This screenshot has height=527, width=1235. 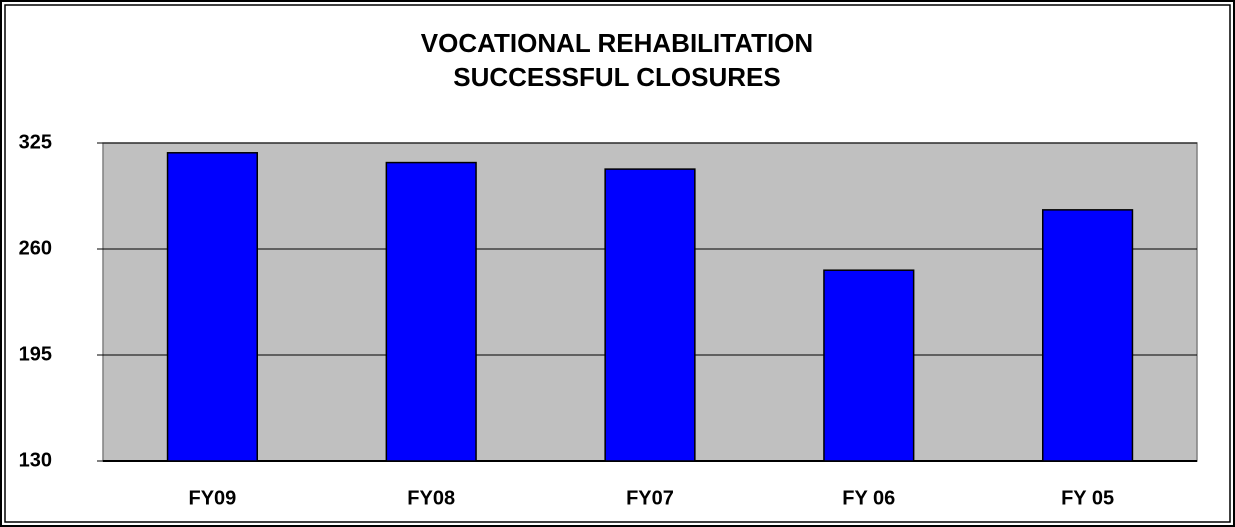 I want to click on y-tick-label: 325, so click(x=35, y=142).